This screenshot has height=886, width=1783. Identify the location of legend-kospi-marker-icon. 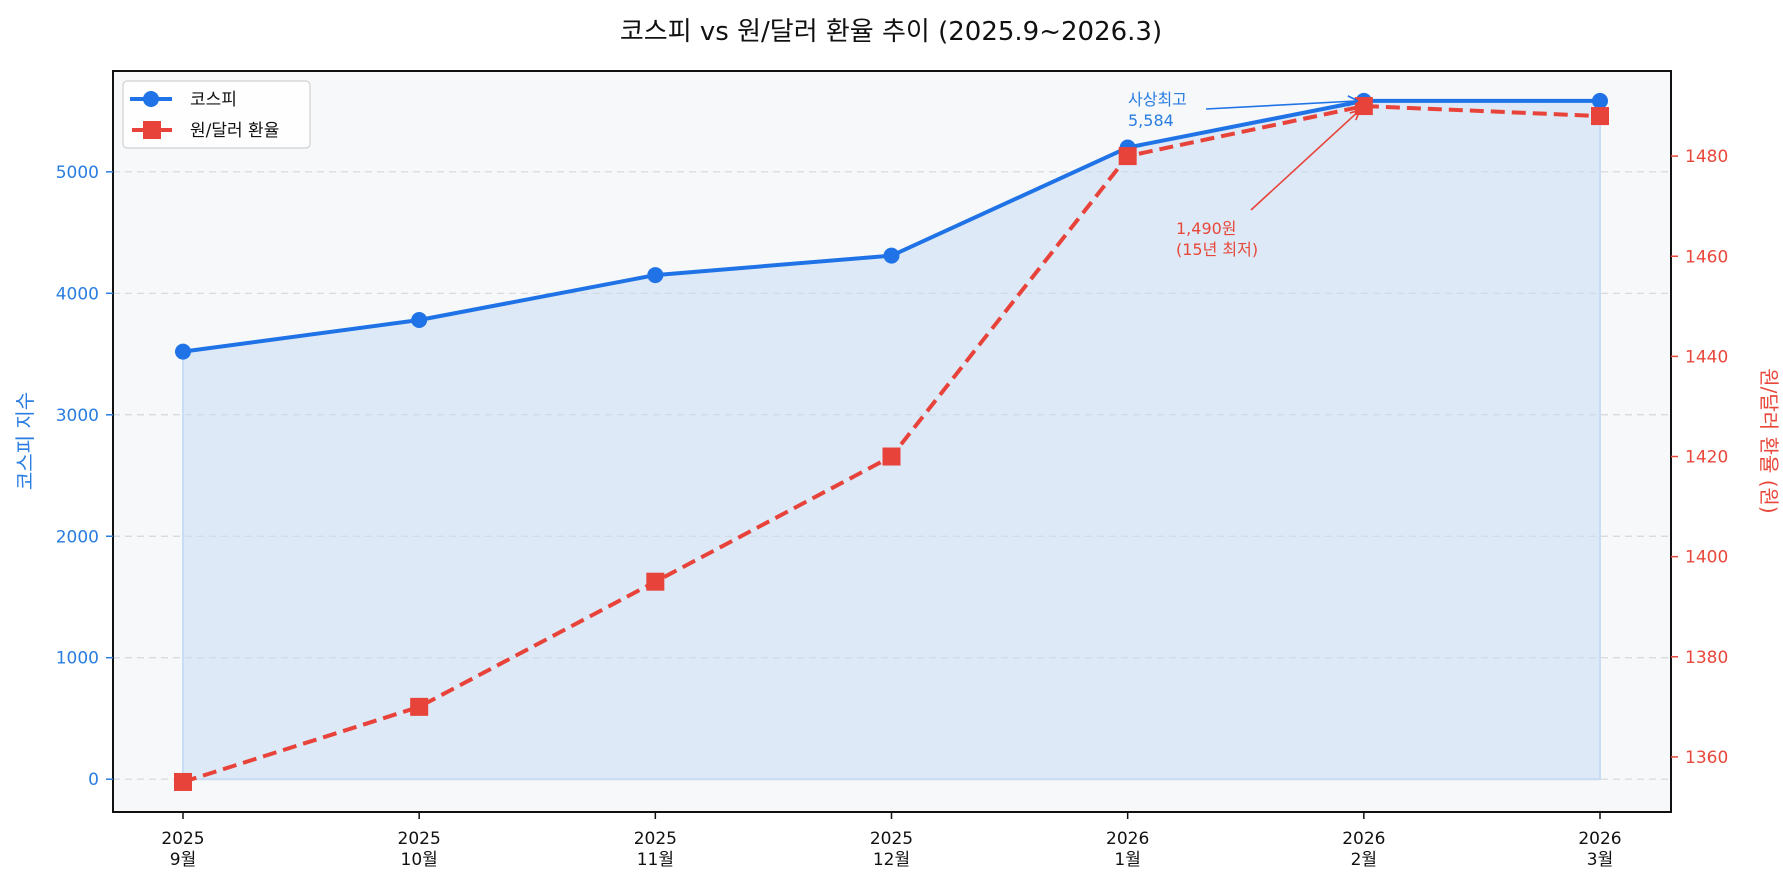
(151, 99).